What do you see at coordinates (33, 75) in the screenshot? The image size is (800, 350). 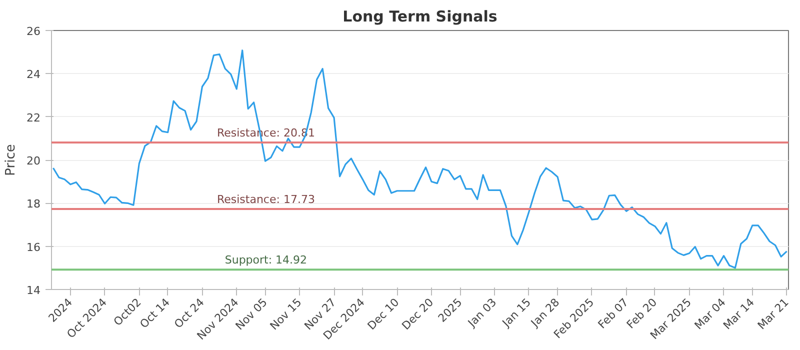 I see `y-tick-label: 24` at bounding box center [33, 75].